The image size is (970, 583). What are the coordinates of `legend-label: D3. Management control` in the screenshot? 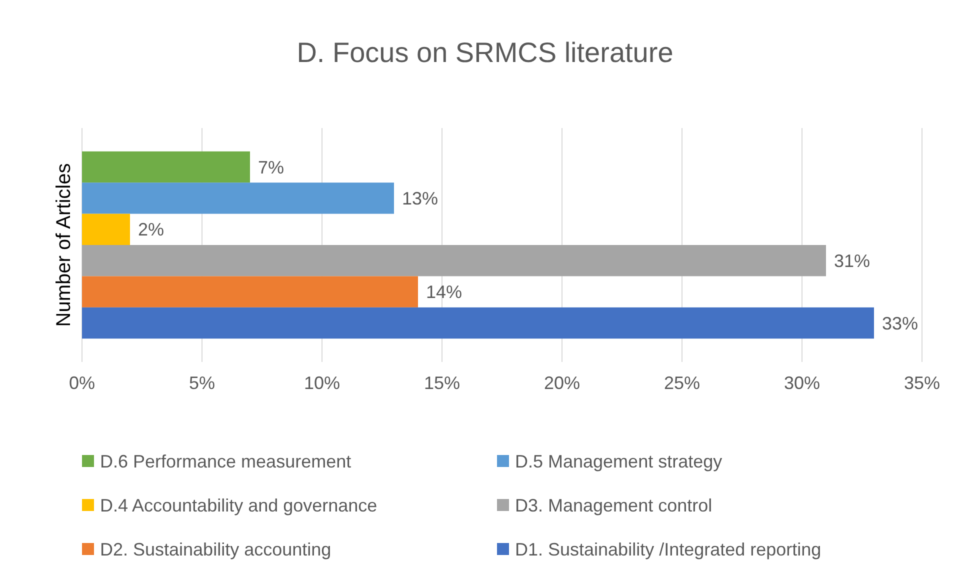 It's located at (613, 505).